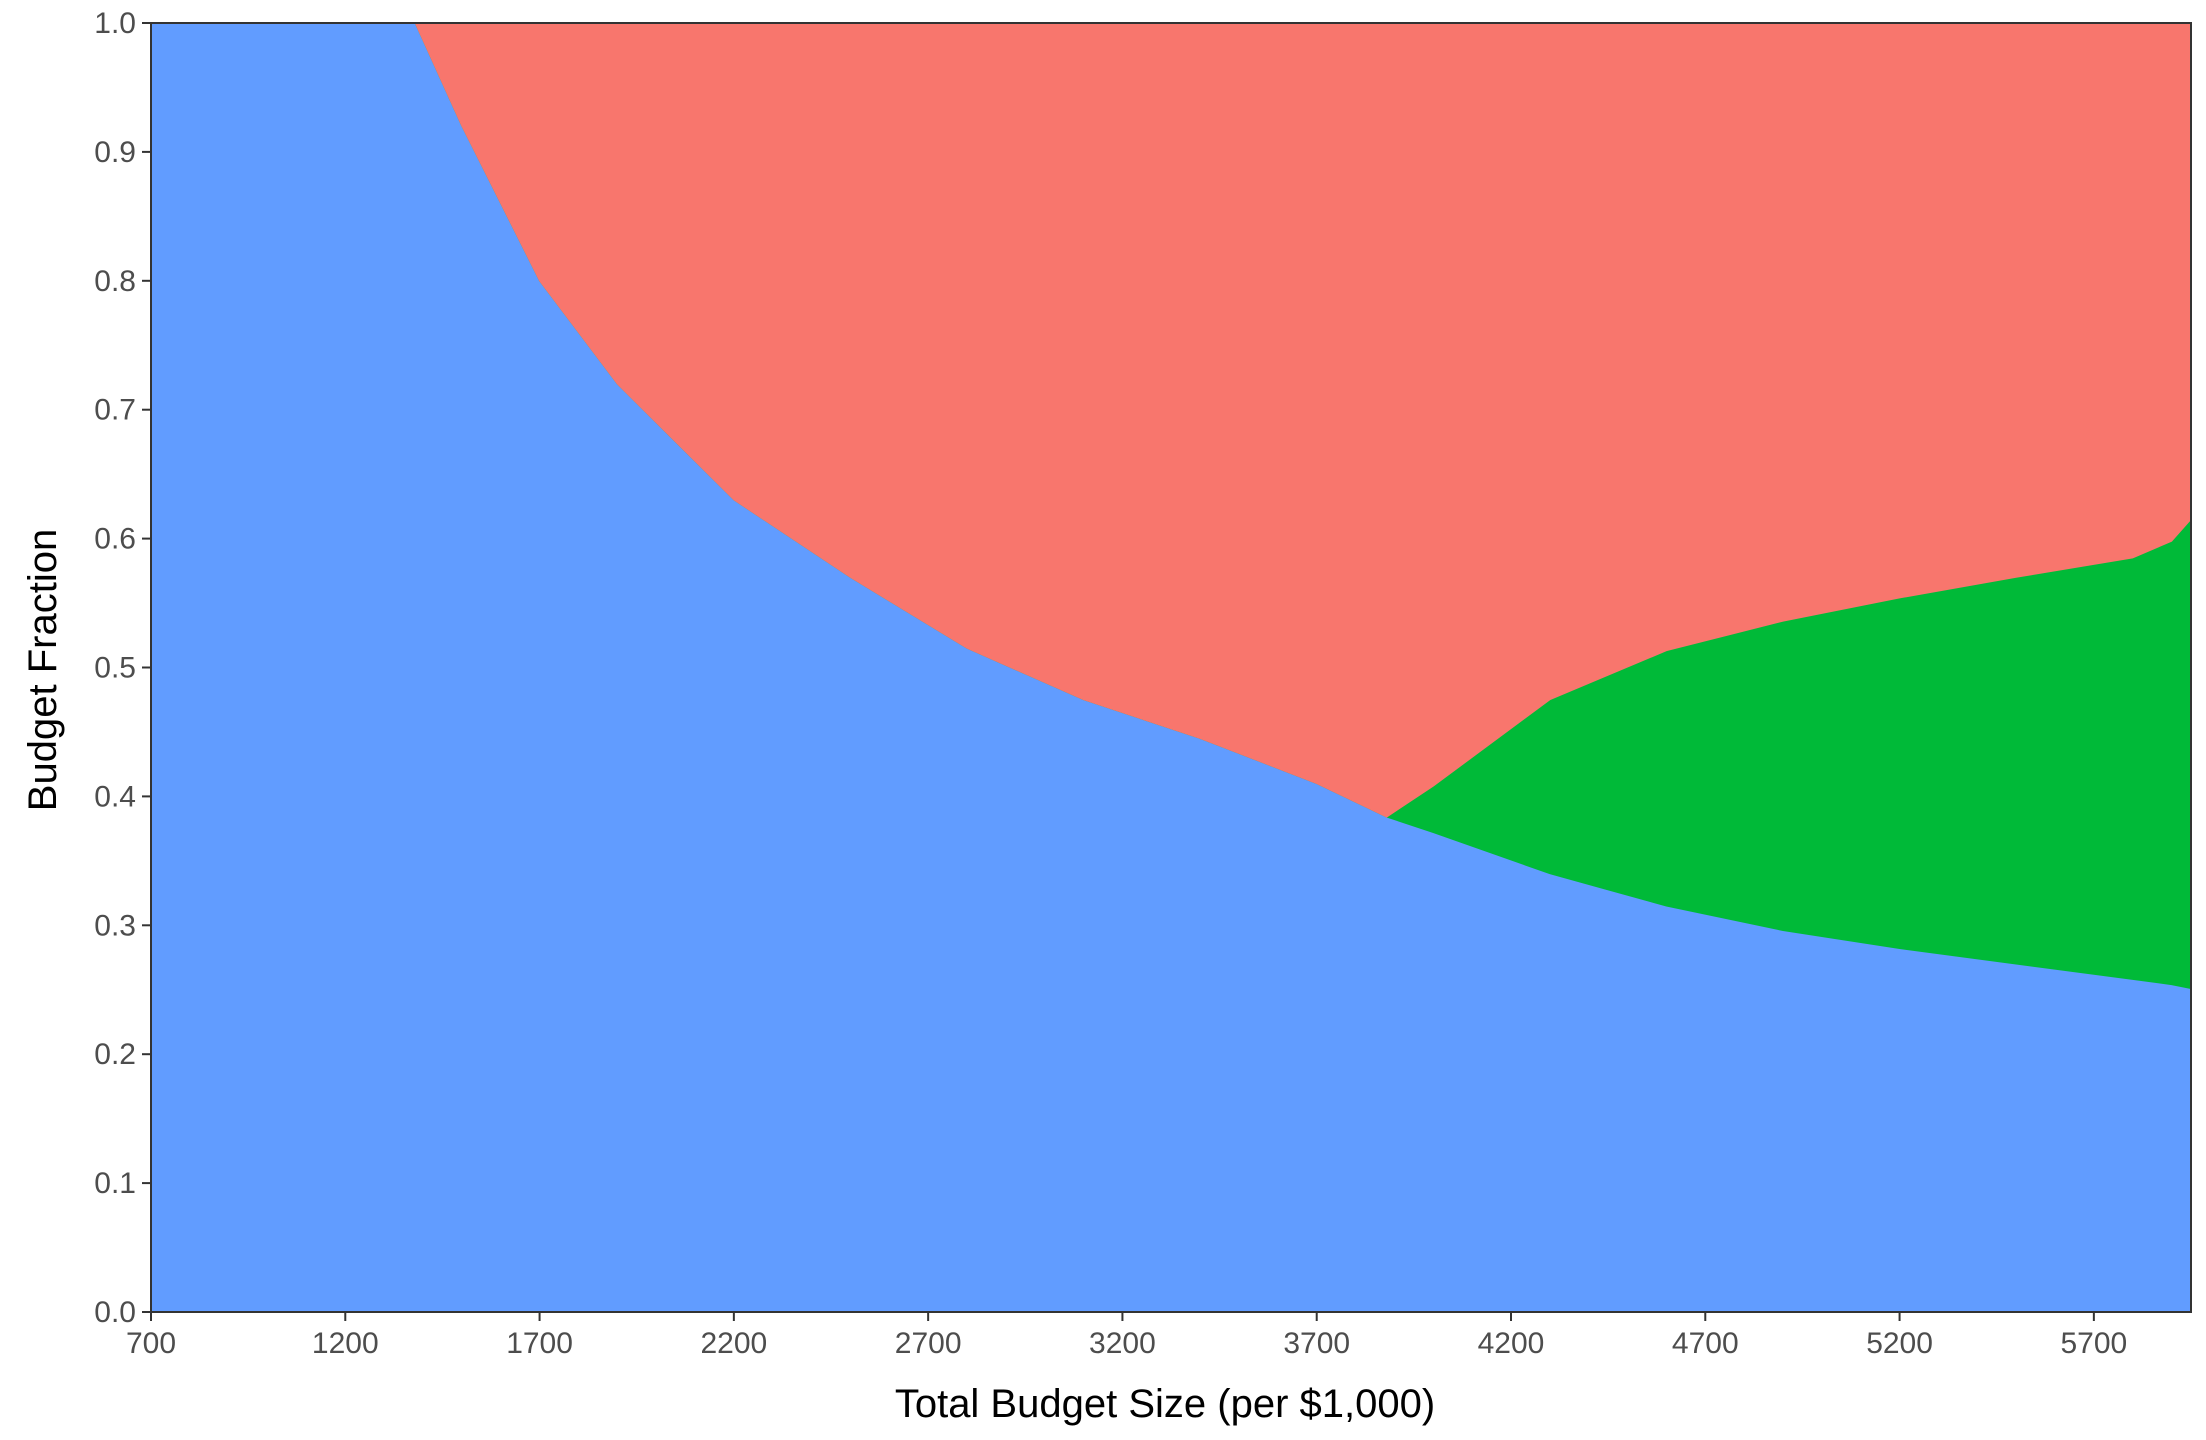 The width and height of the screenshot is (2206, 1440). Describe the element at coordinates (1899, 1343) in the screenshot. I see `x-tick-label: 5200` at that location.